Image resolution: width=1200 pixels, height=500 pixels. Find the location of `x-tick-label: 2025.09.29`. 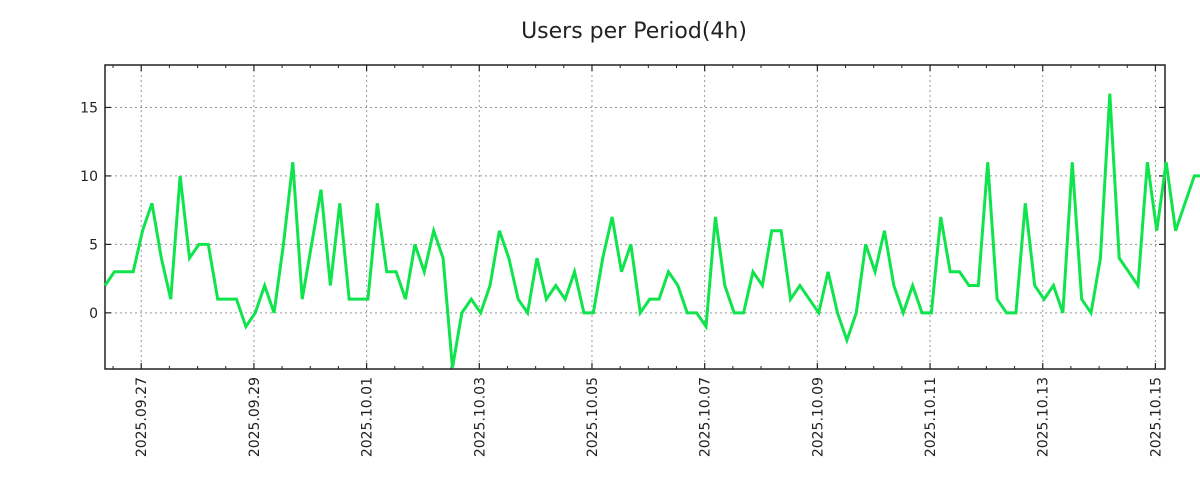

x-tick-label: 2025.09.29 is located at coordinates (255, 417).